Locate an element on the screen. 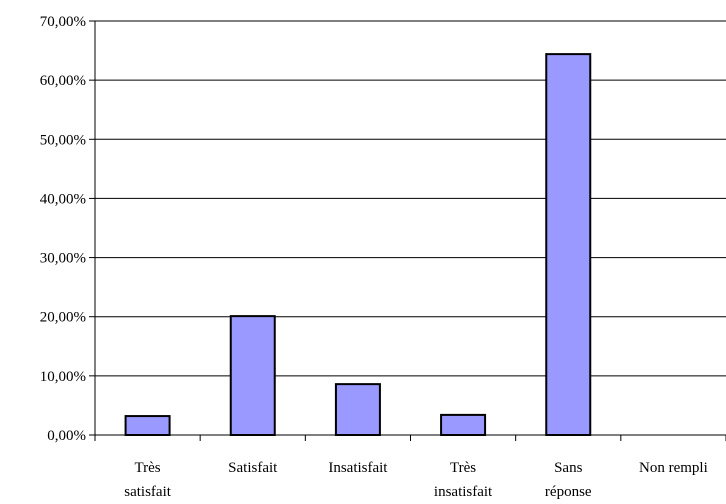 This screenshot has height=504, width=726. y-tick-label: 0,00% is located at coordinates (66, 436).